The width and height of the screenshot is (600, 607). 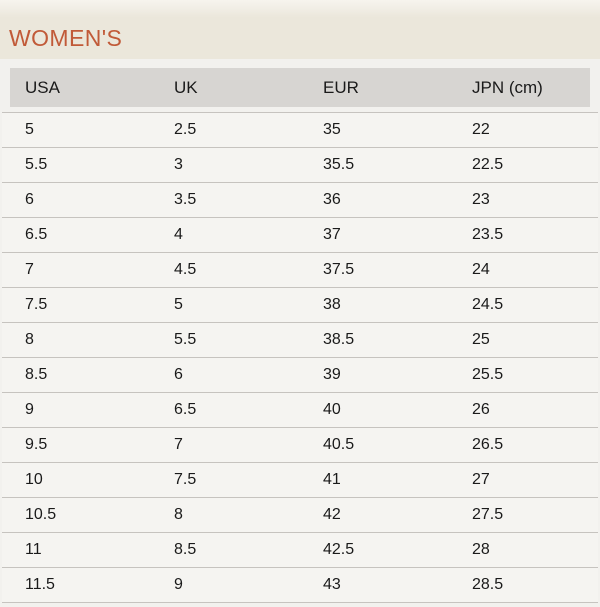 What do you see at coordinates (481, 549) in the screenshot?
I see `table-cell: 28` at bounding box center [481, 549].